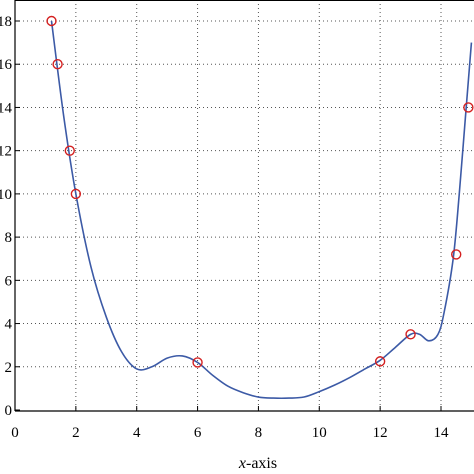  Describe the element at coordinates (198, 433) in the screenshot. I see `x-tick-label: 6` at that location.